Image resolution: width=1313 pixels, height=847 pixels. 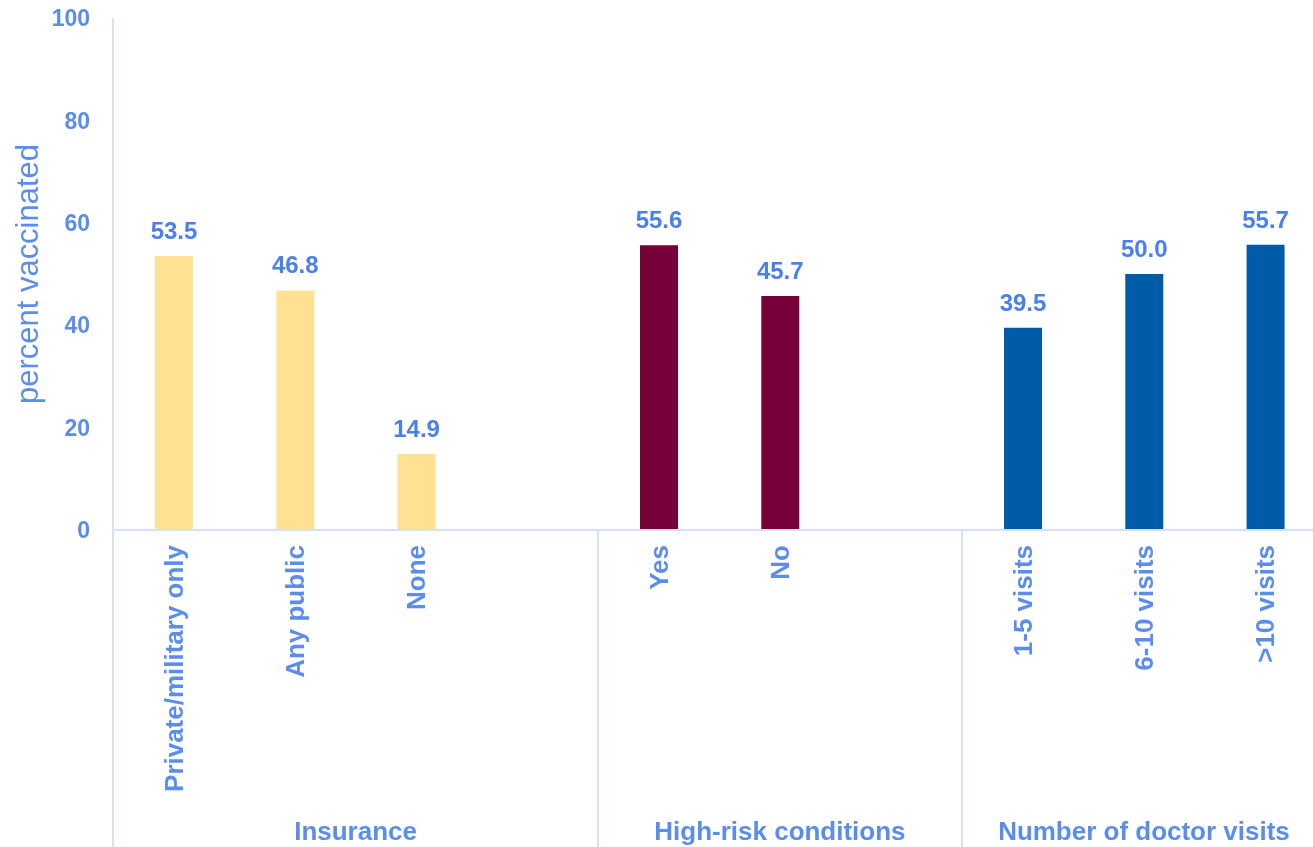 I want to click on y-axis-title: percent vaccinated, so click(x=28, y=274).